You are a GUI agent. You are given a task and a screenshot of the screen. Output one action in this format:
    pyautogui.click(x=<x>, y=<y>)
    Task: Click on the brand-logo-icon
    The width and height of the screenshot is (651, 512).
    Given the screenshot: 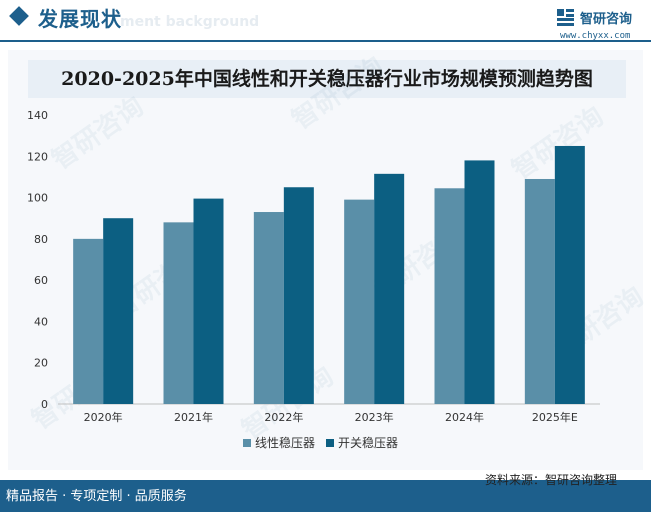 What is the action you would take?
    pyautogui.click(x=565, y=17)
    